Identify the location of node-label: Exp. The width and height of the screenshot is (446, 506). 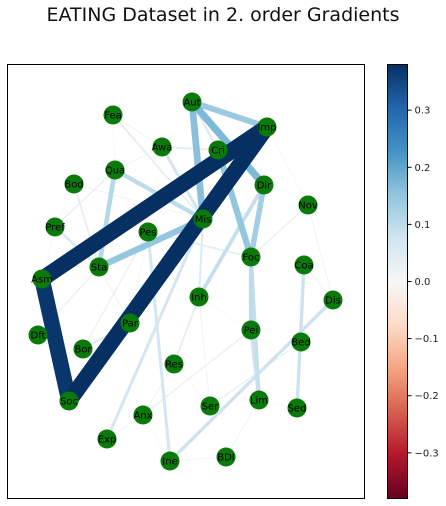
(107, 440).